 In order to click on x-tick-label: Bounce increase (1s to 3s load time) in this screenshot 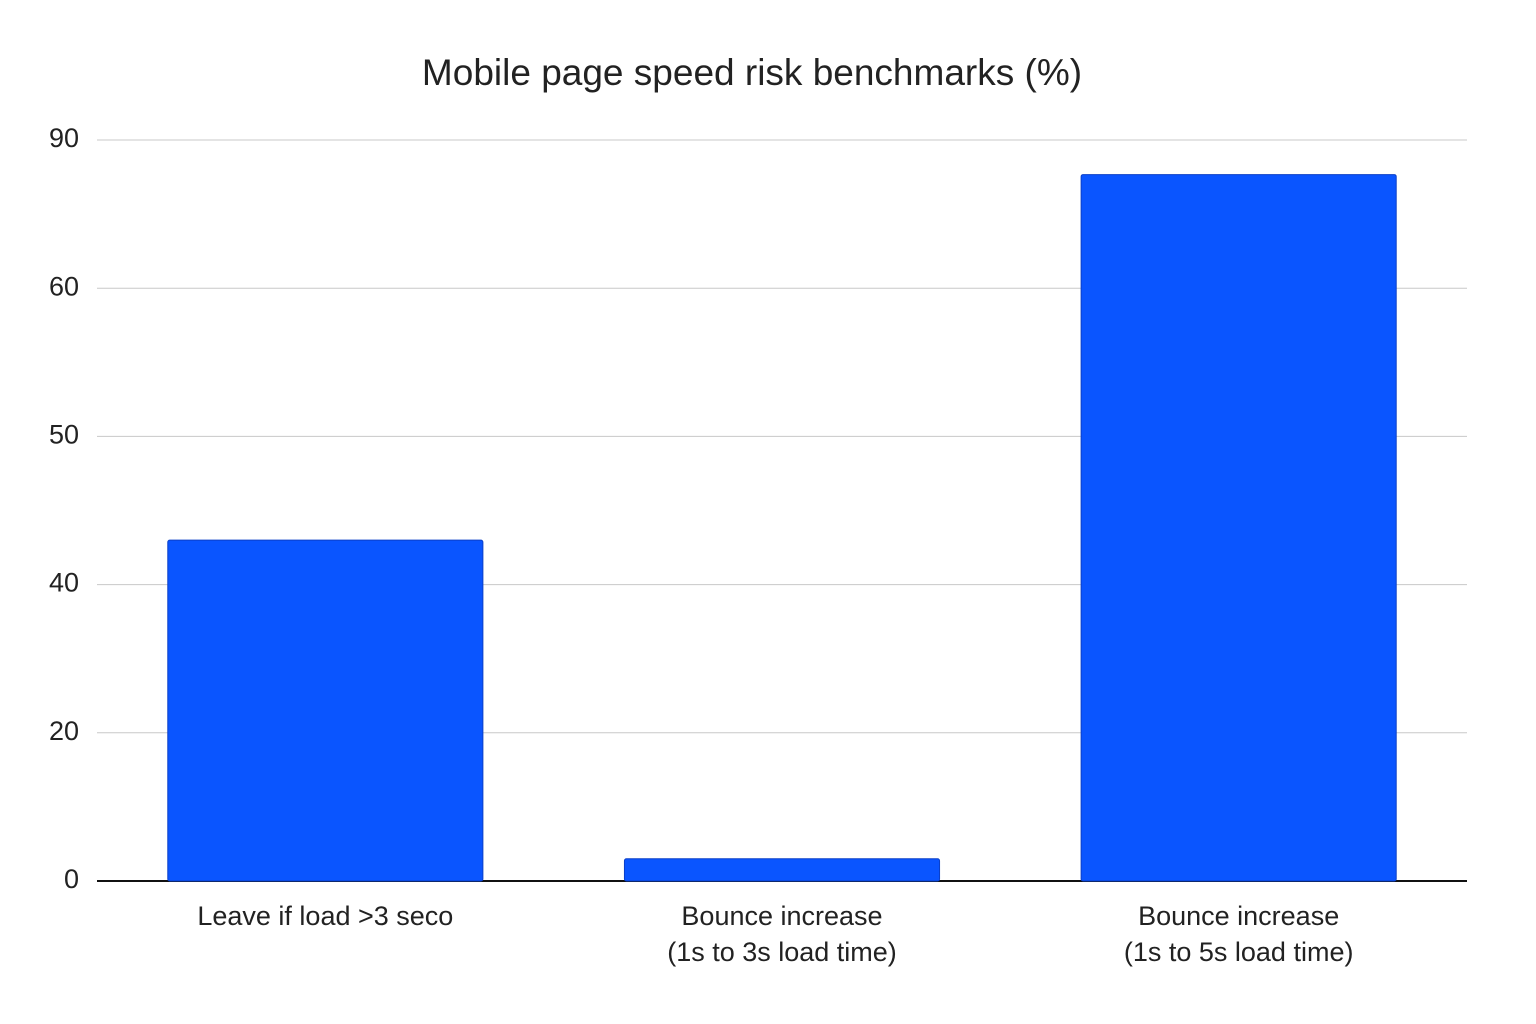, I will do `click(782, 934)`.